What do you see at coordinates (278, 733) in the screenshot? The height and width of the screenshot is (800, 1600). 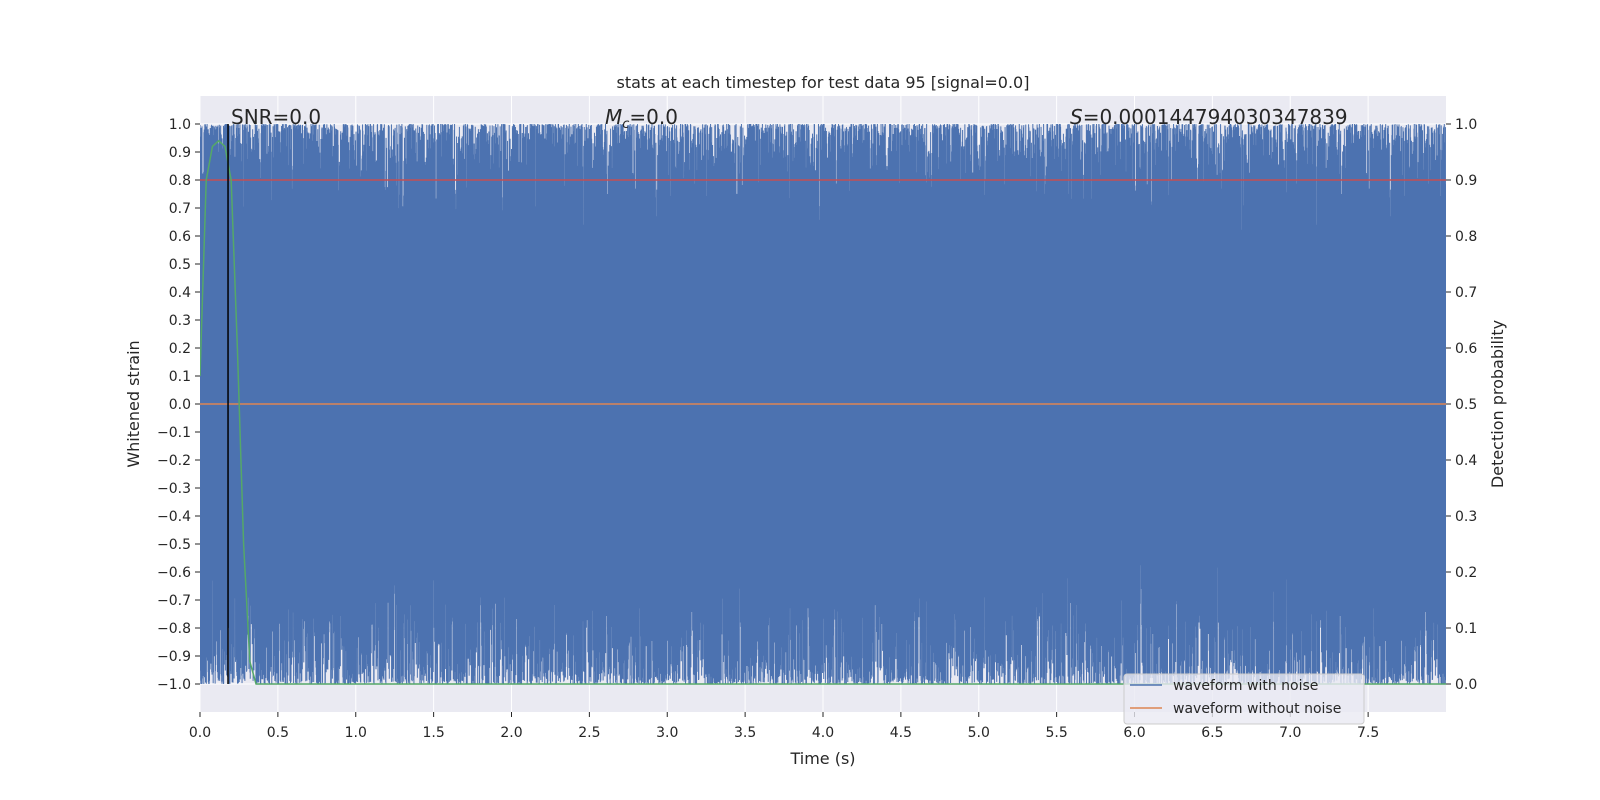 I see `x-tick-label: 0.5` at bounding box center [278, 733].